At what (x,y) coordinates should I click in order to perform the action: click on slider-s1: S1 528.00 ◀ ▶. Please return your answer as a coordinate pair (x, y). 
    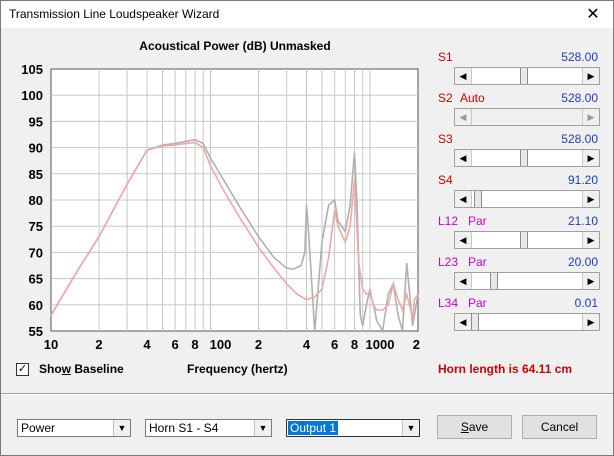
    Looking at the image, I should click on (519, 69).